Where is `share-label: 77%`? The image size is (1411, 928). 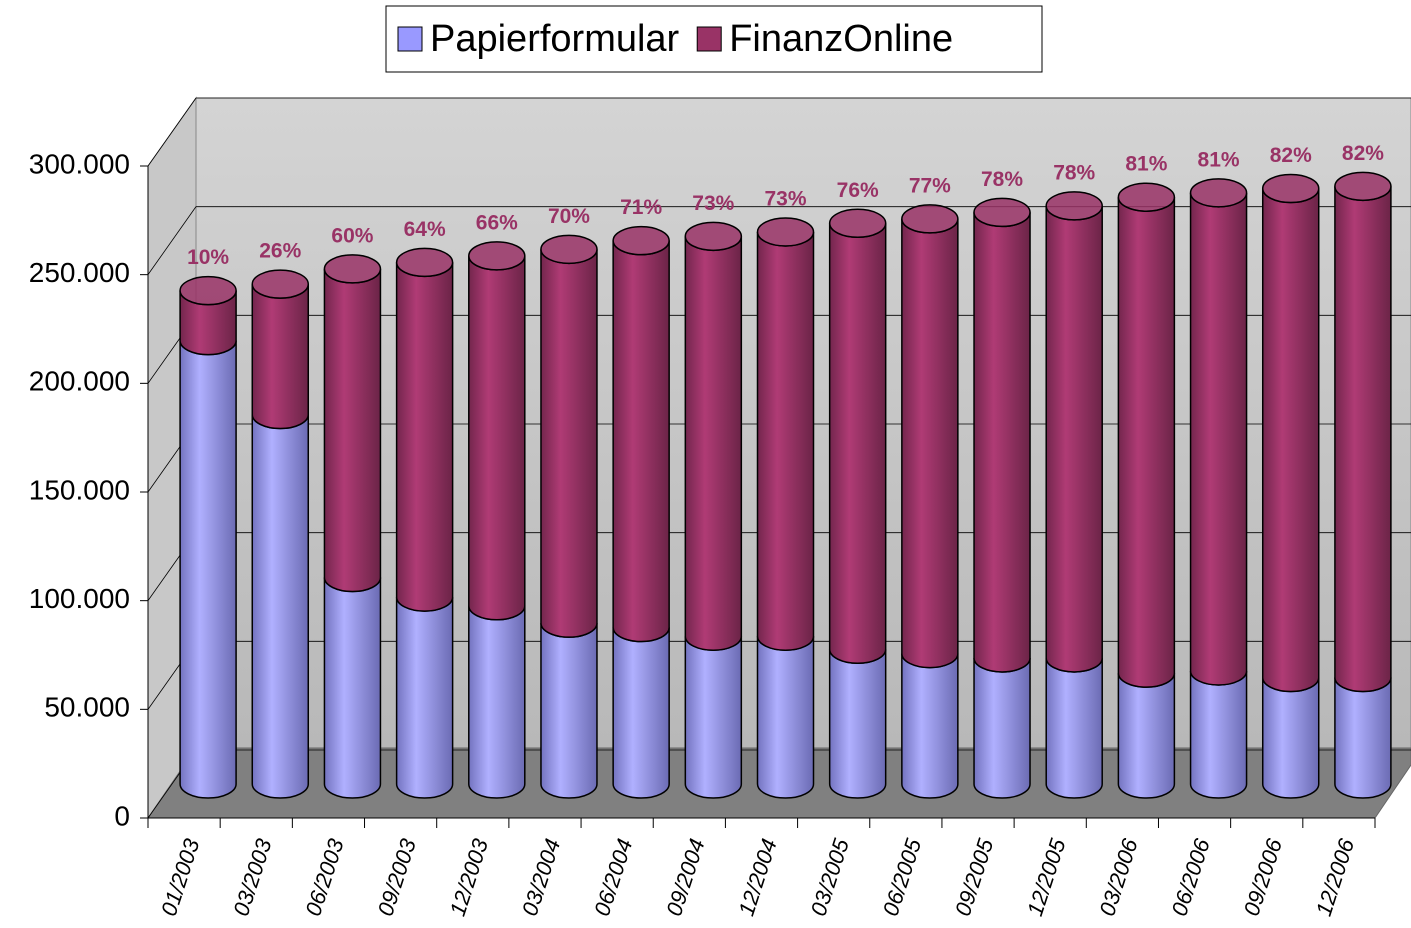
share-label: 77% is located at coordinates (930, 185).